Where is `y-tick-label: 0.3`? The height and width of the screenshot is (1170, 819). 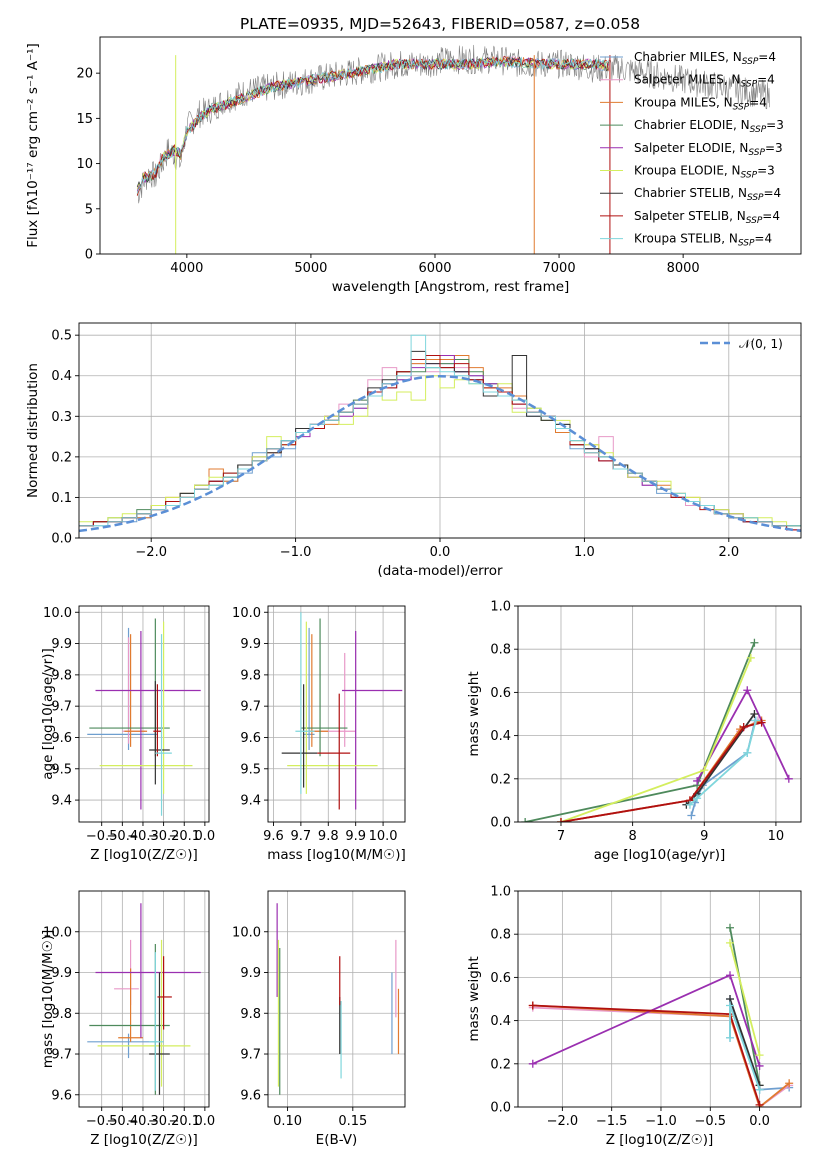 y-tick-label: 0.3 is located at coordinates (61, 417).